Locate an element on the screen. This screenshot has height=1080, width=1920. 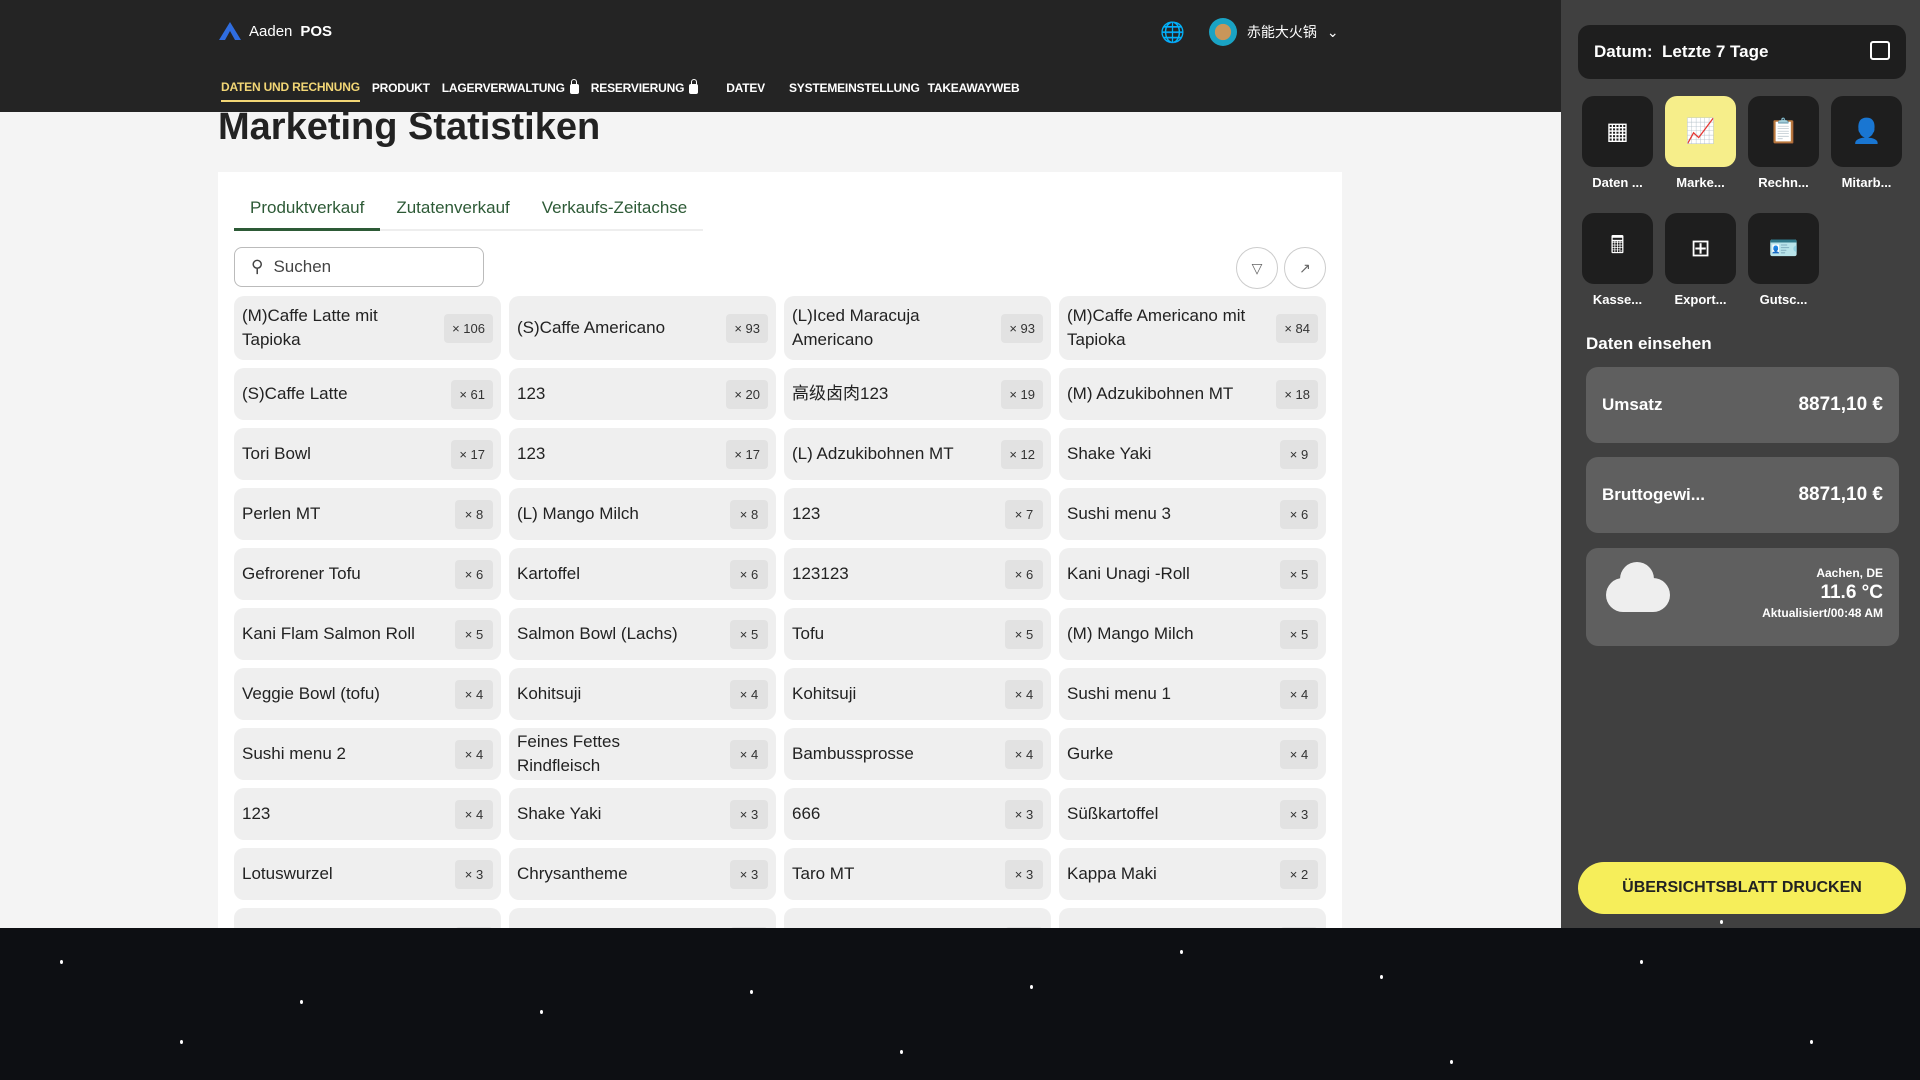
product-item: 666 × 3 is located at coordinates (917, 814).